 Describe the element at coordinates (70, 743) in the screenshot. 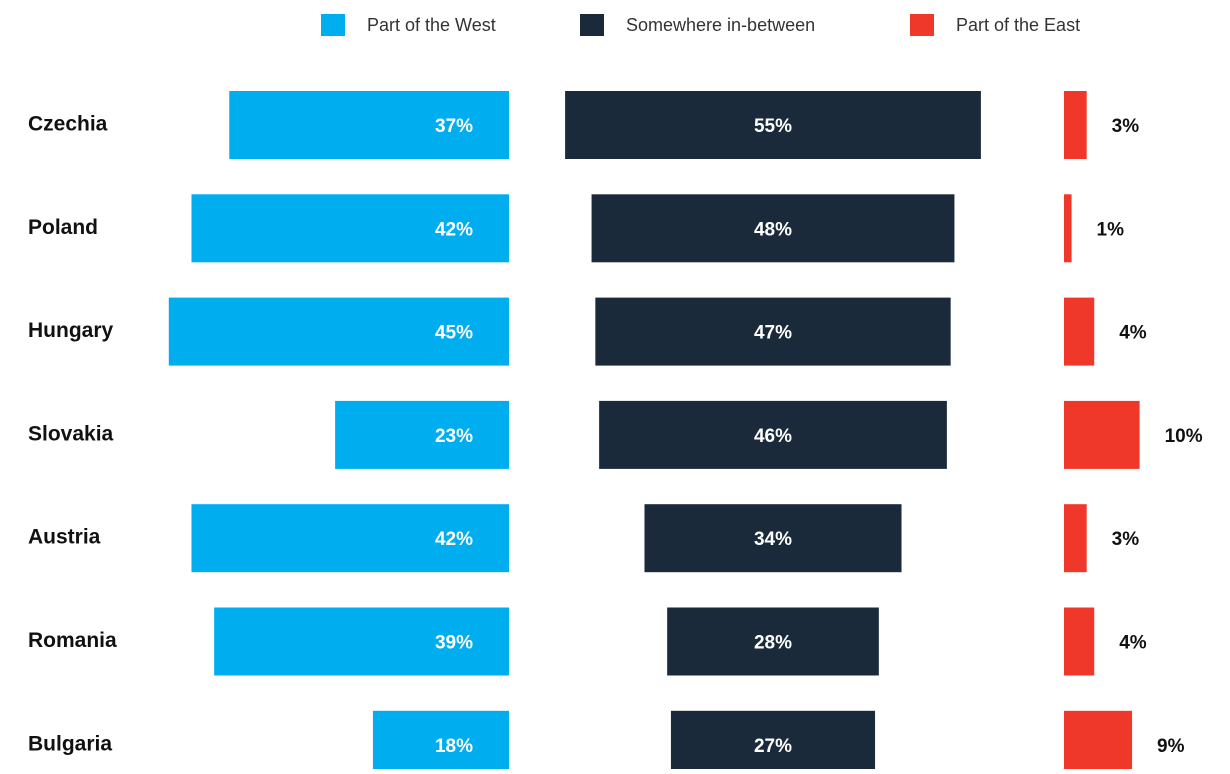

I see `category-label: Bulgaria` at that location.